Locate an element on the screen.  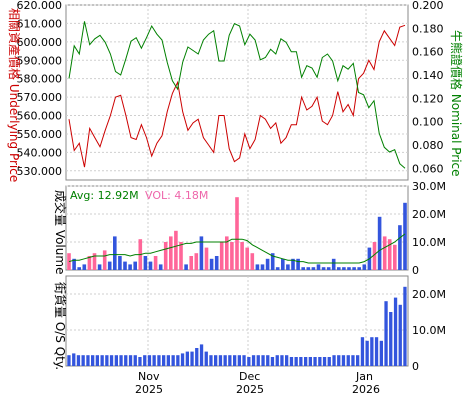
left-tick-label: 590.000 is located at coordinates (40, 60).